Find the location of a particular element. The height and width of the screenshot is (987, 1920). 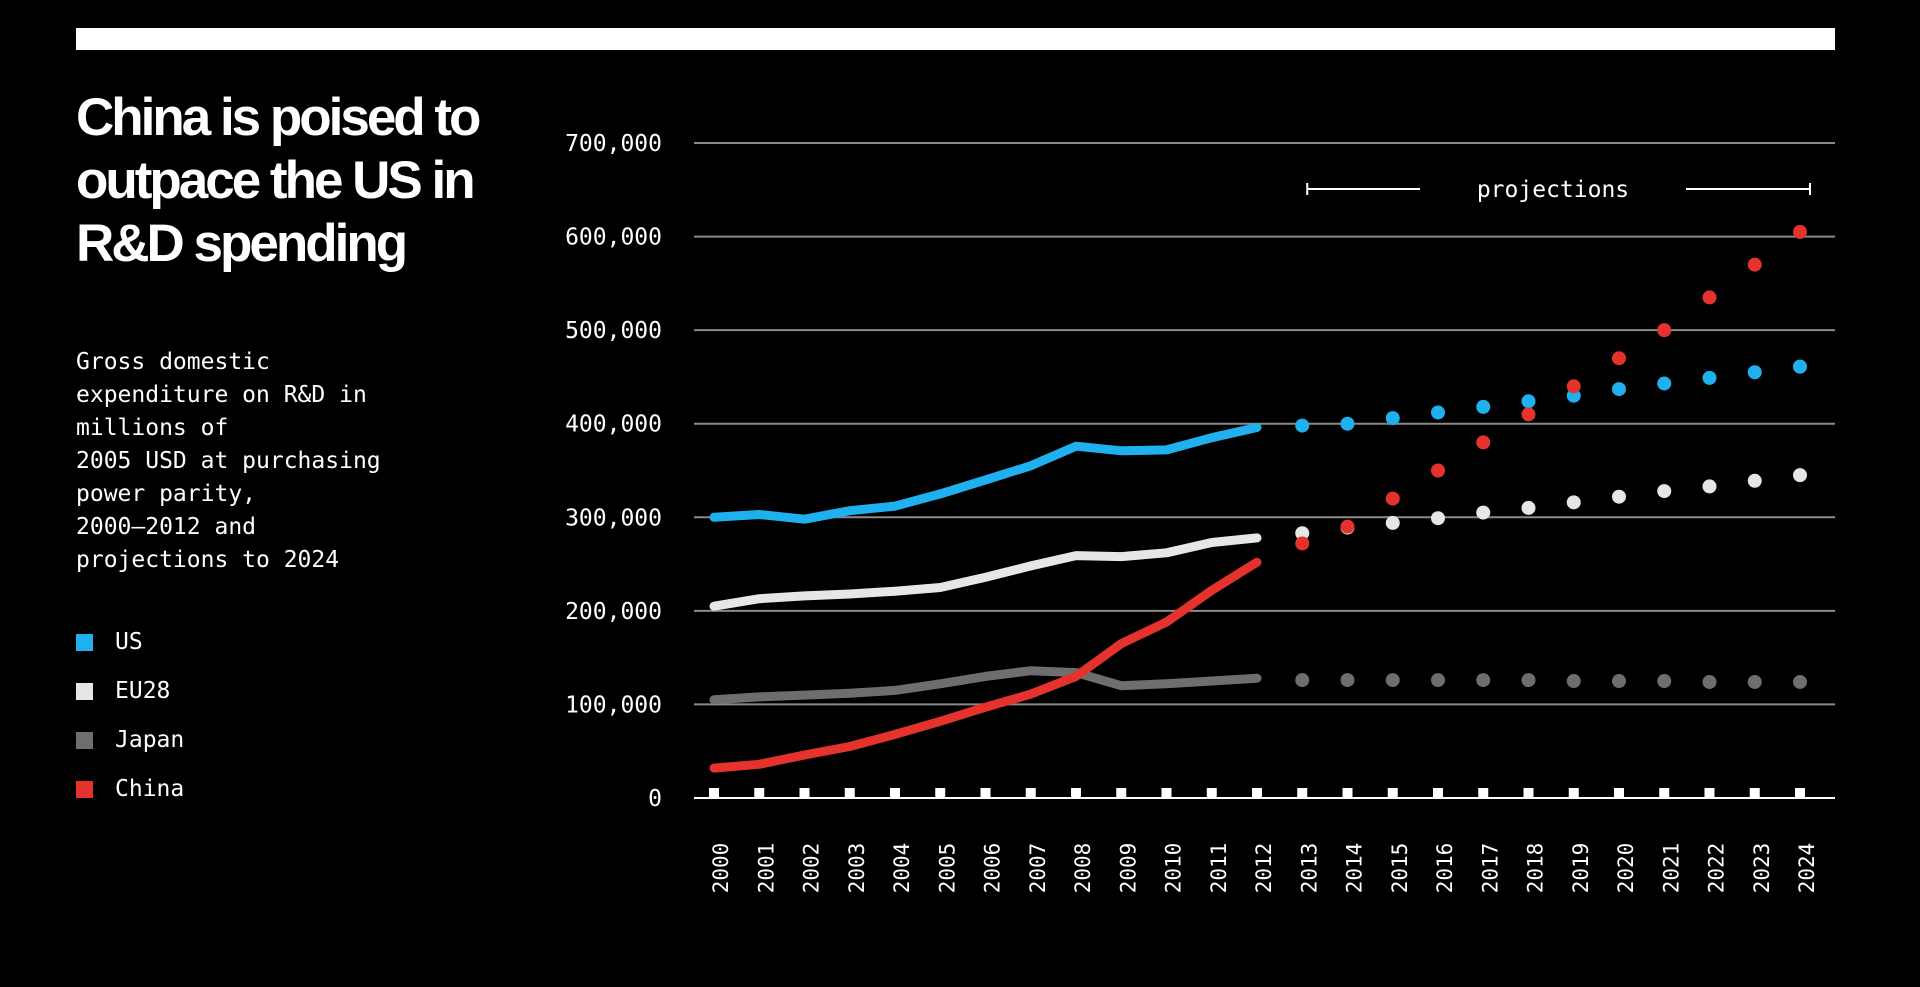

x-tick-marker-2013 is located at coordinates (1302, 793).